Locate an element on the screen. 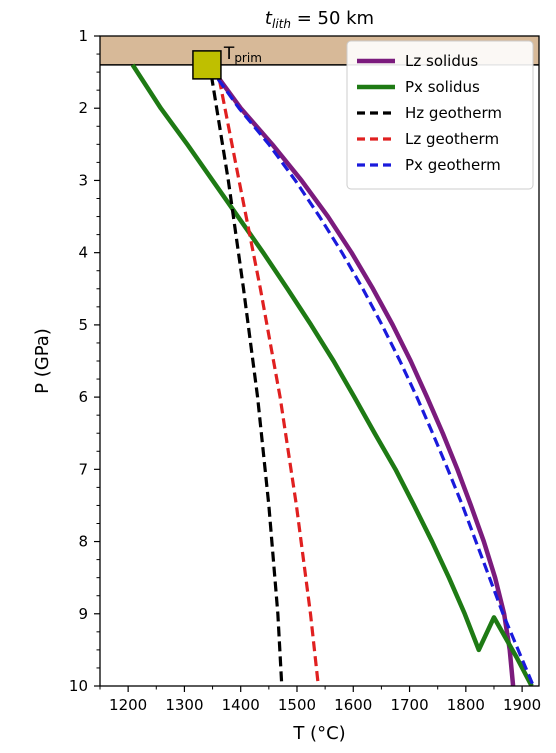  x-tick-label: 1800 is located at coordinates (466, 705).